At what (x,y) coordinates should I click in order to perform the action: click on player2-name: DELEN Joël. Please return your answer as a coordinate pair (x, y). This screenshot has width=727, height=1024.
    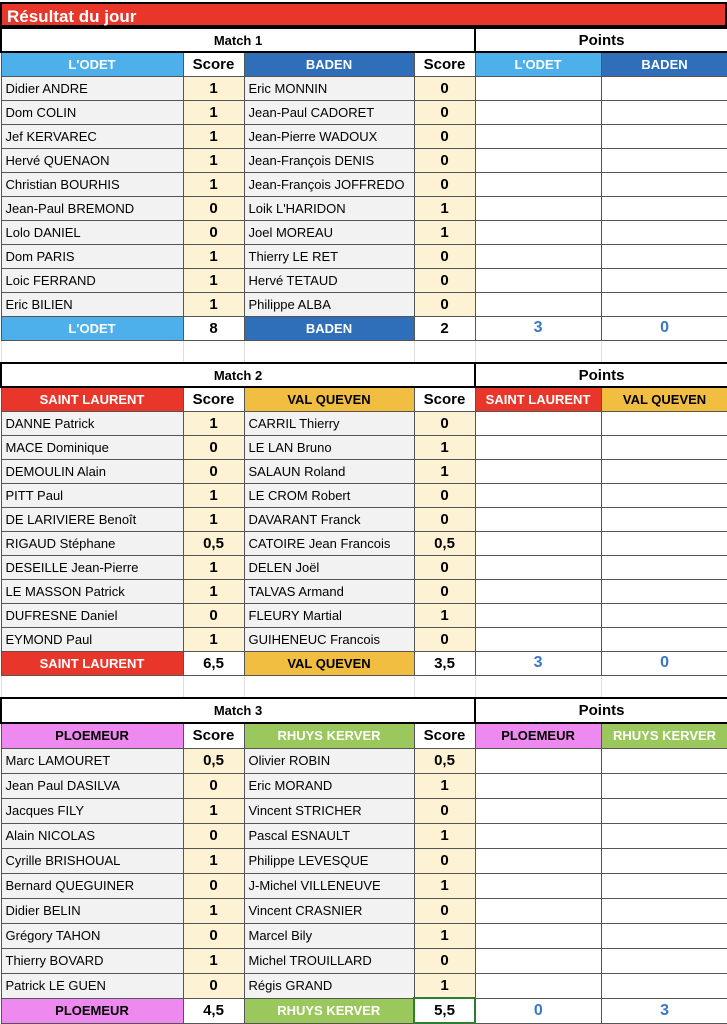
    Looking at the image, I should click on (329, 567).